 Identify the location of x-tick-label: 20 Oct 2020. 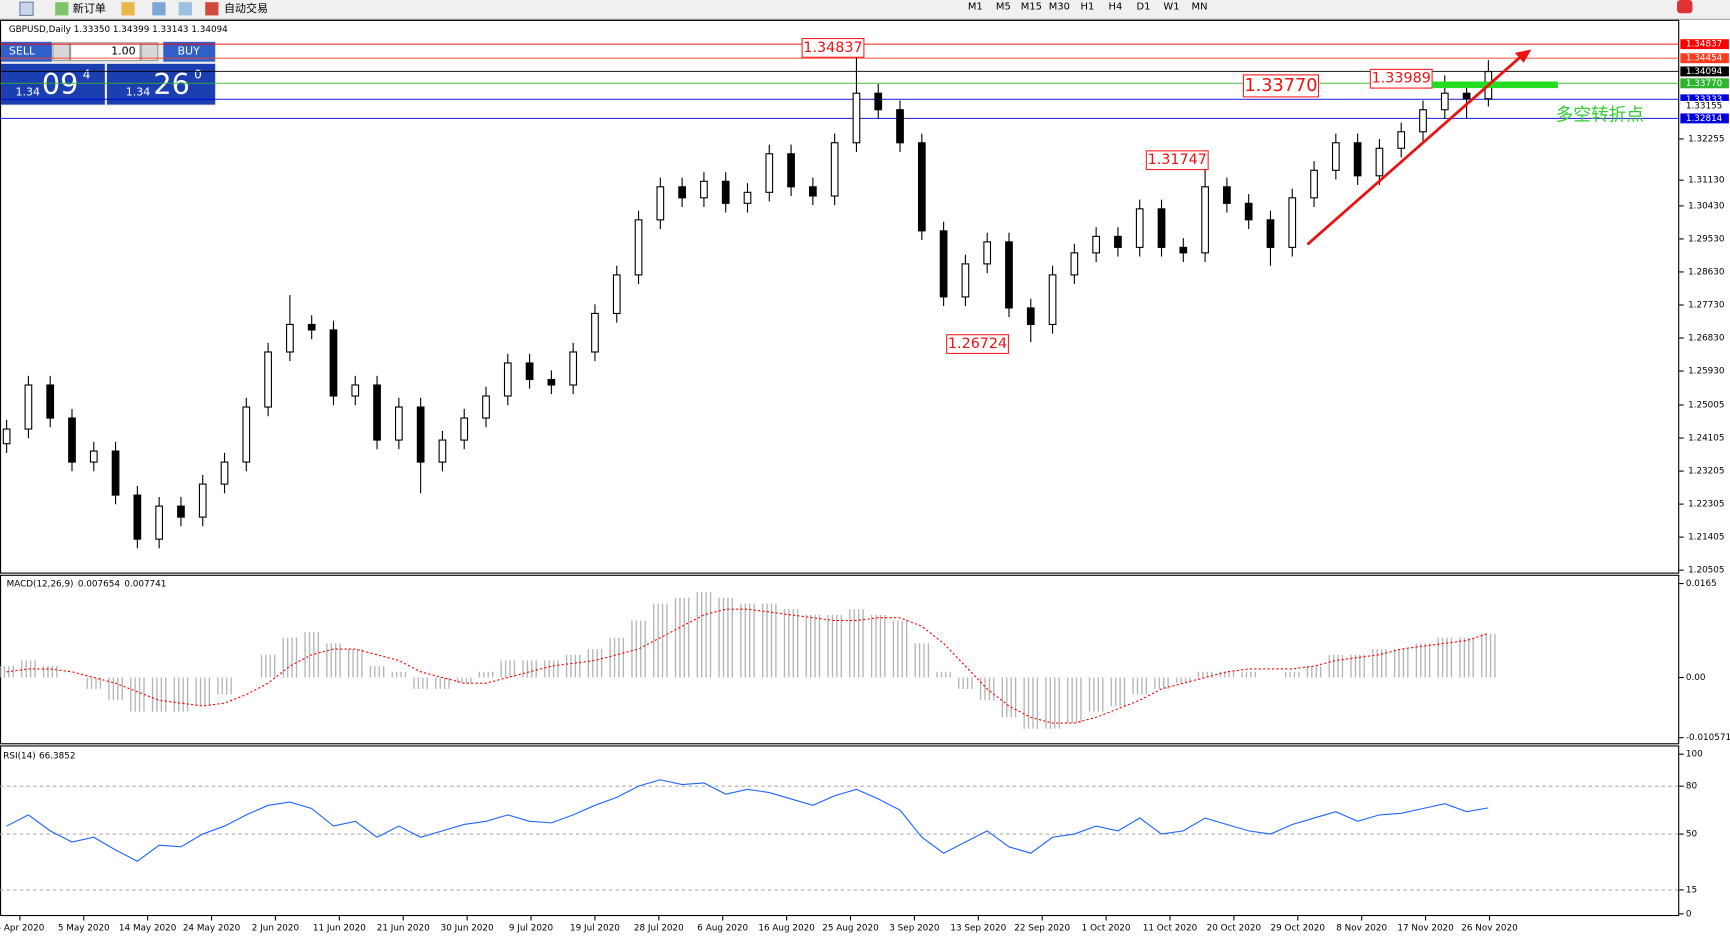
(1234, 929).